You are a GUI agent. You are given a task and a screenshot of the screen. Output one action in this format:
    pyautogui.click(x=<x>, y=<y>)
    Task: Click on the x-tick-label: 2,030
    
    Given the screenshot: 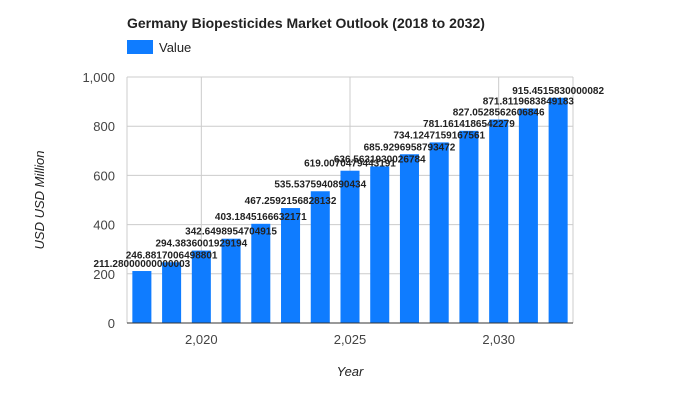 What is the action you would take?
    pyautogui.click(x=498, y=339)
    